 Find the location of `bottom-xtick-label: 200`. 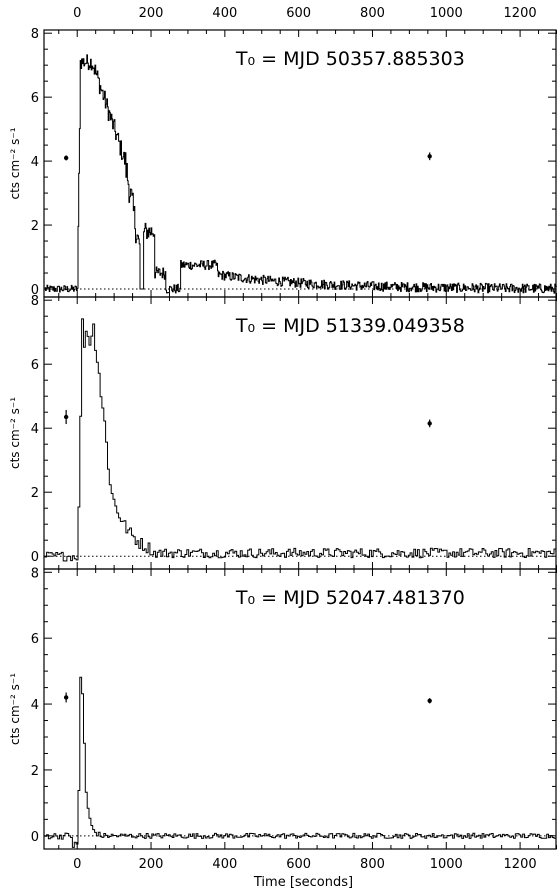

bottom-xtick-label: 200 is located at coordinates (151, 864).